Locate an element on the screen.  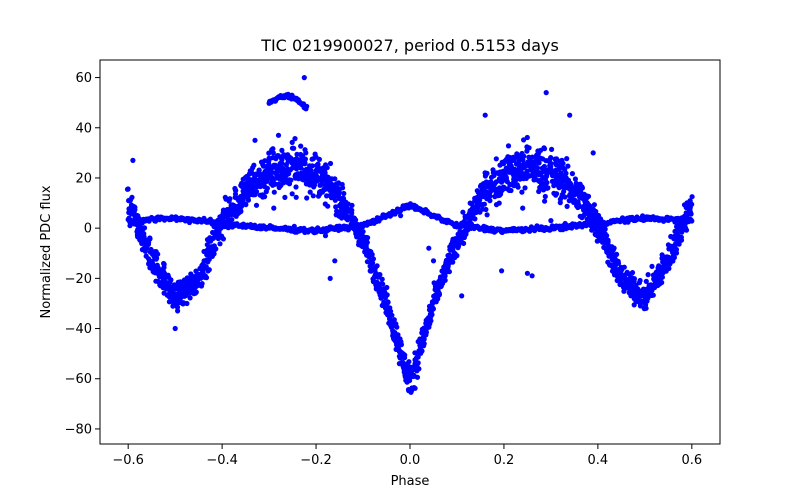
x-tick-label: 0.6 is located at coordinates (691, 460).